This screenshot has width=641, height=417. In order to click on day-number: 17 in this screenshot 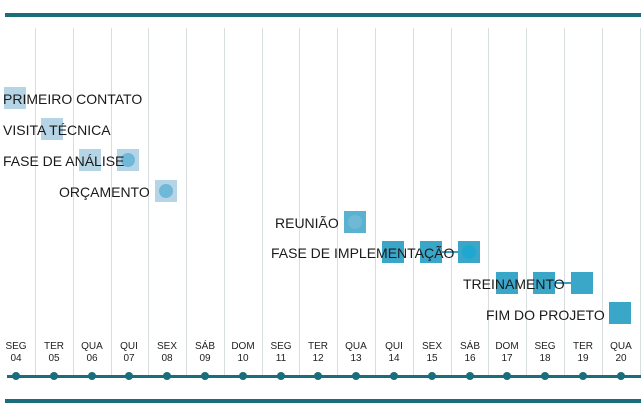, I will do `click(507, 358)`.